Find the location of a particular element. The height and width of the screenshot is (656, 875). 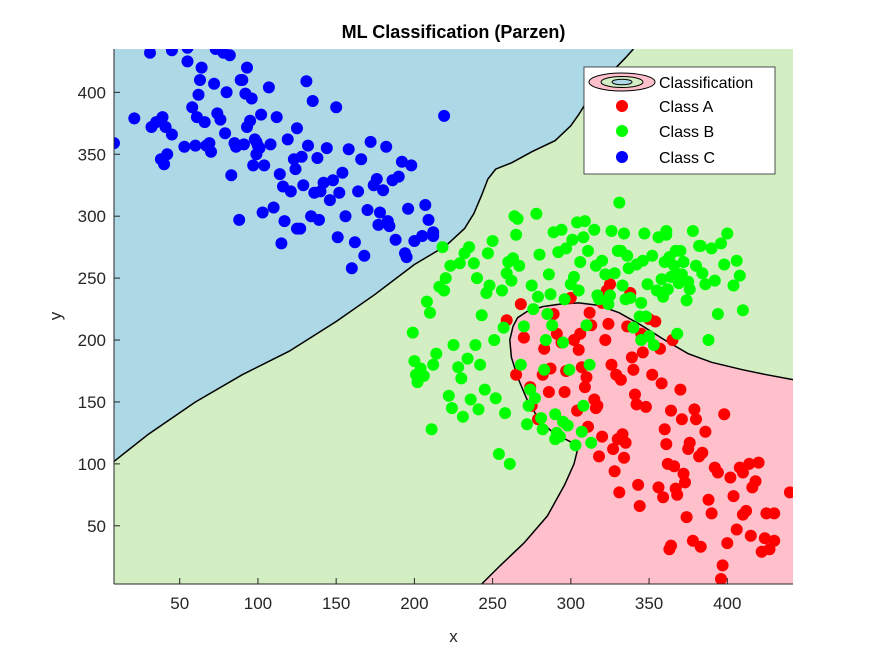

legend-label-class-c: Class C is located at coordinates (687, 158).